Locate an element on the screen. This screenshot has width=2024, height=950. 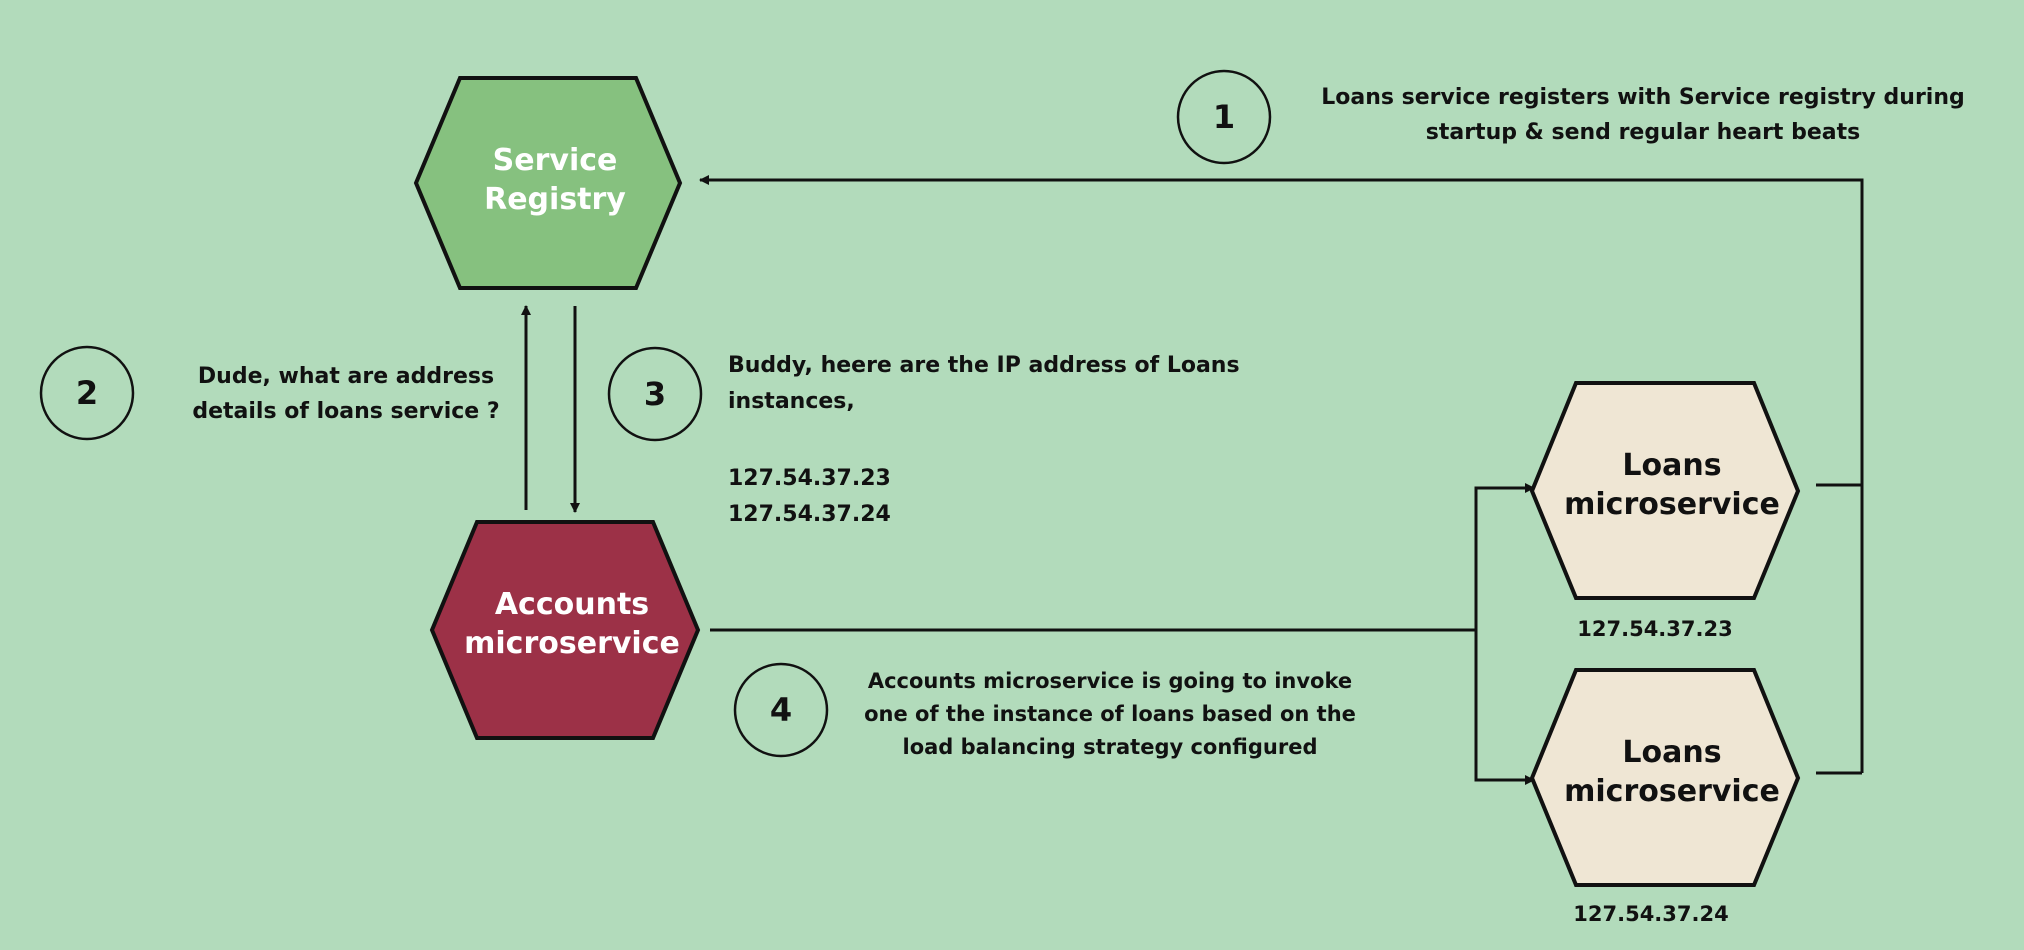
step-1-number: 1 is located at coordinates (1224, 117).